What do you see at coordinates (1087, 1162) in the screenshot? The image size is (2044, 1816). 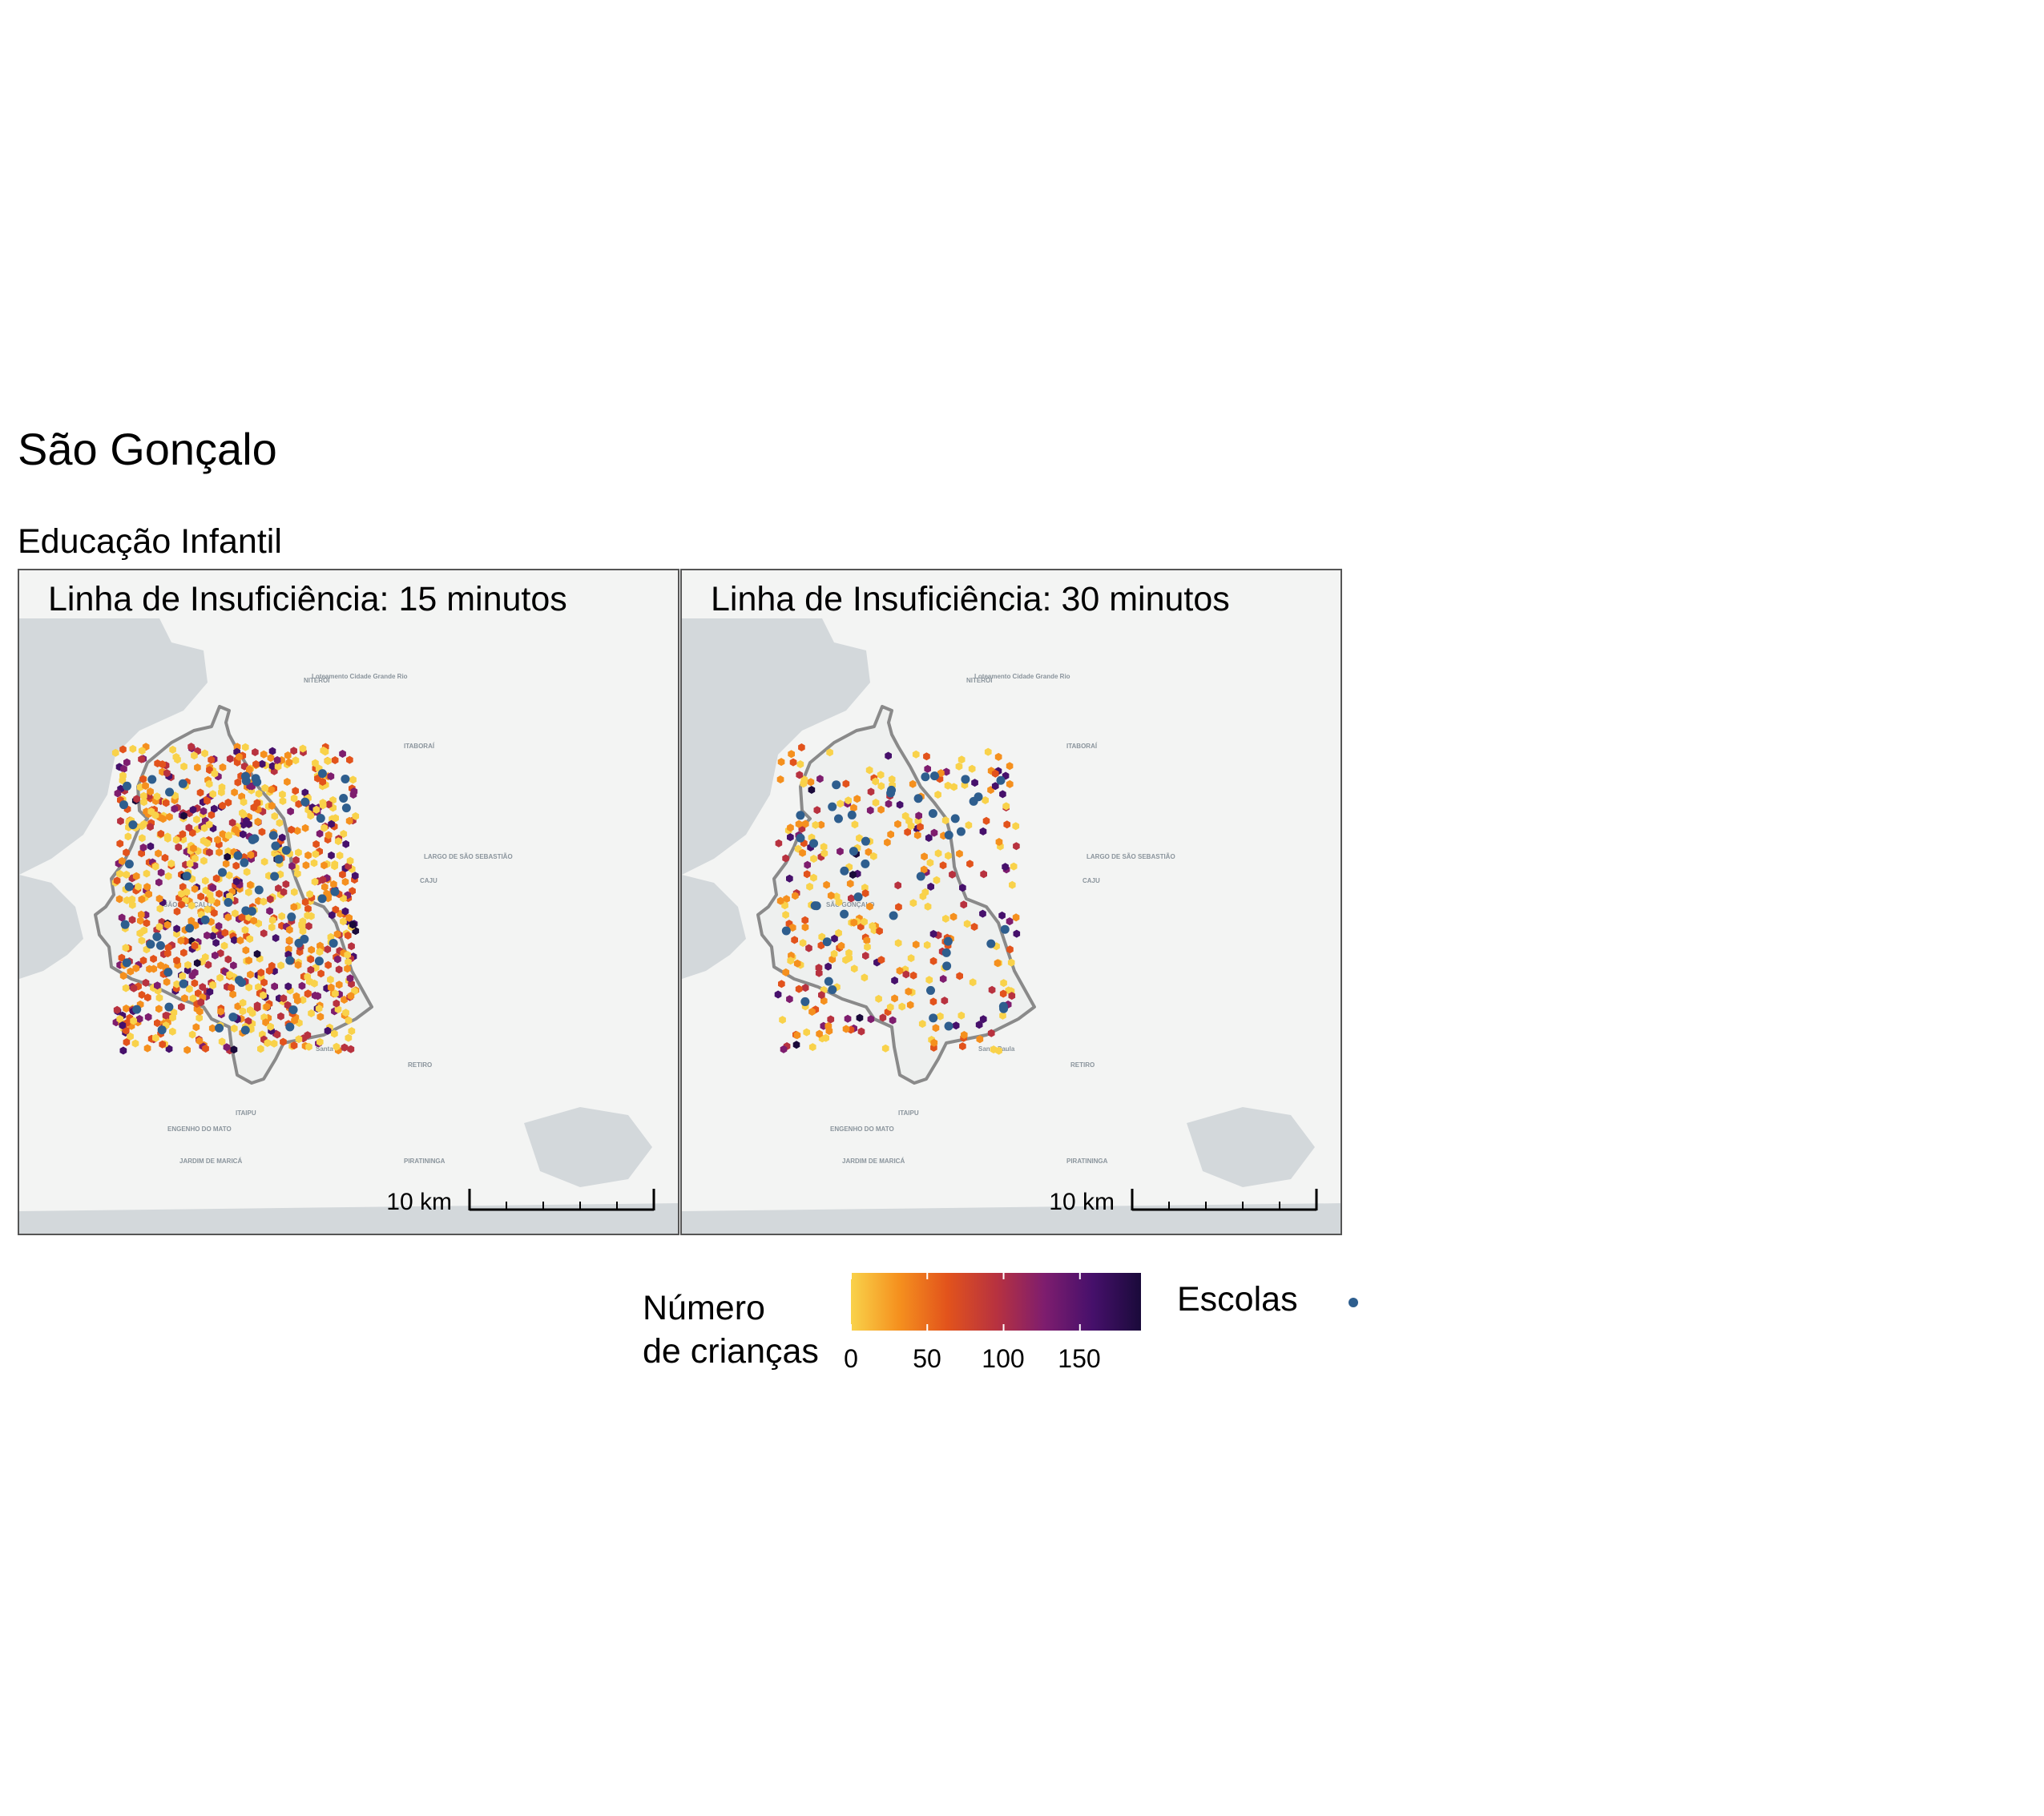 I see `basemap-label: PIRATININGA` at bounding box center [1087, 1162].